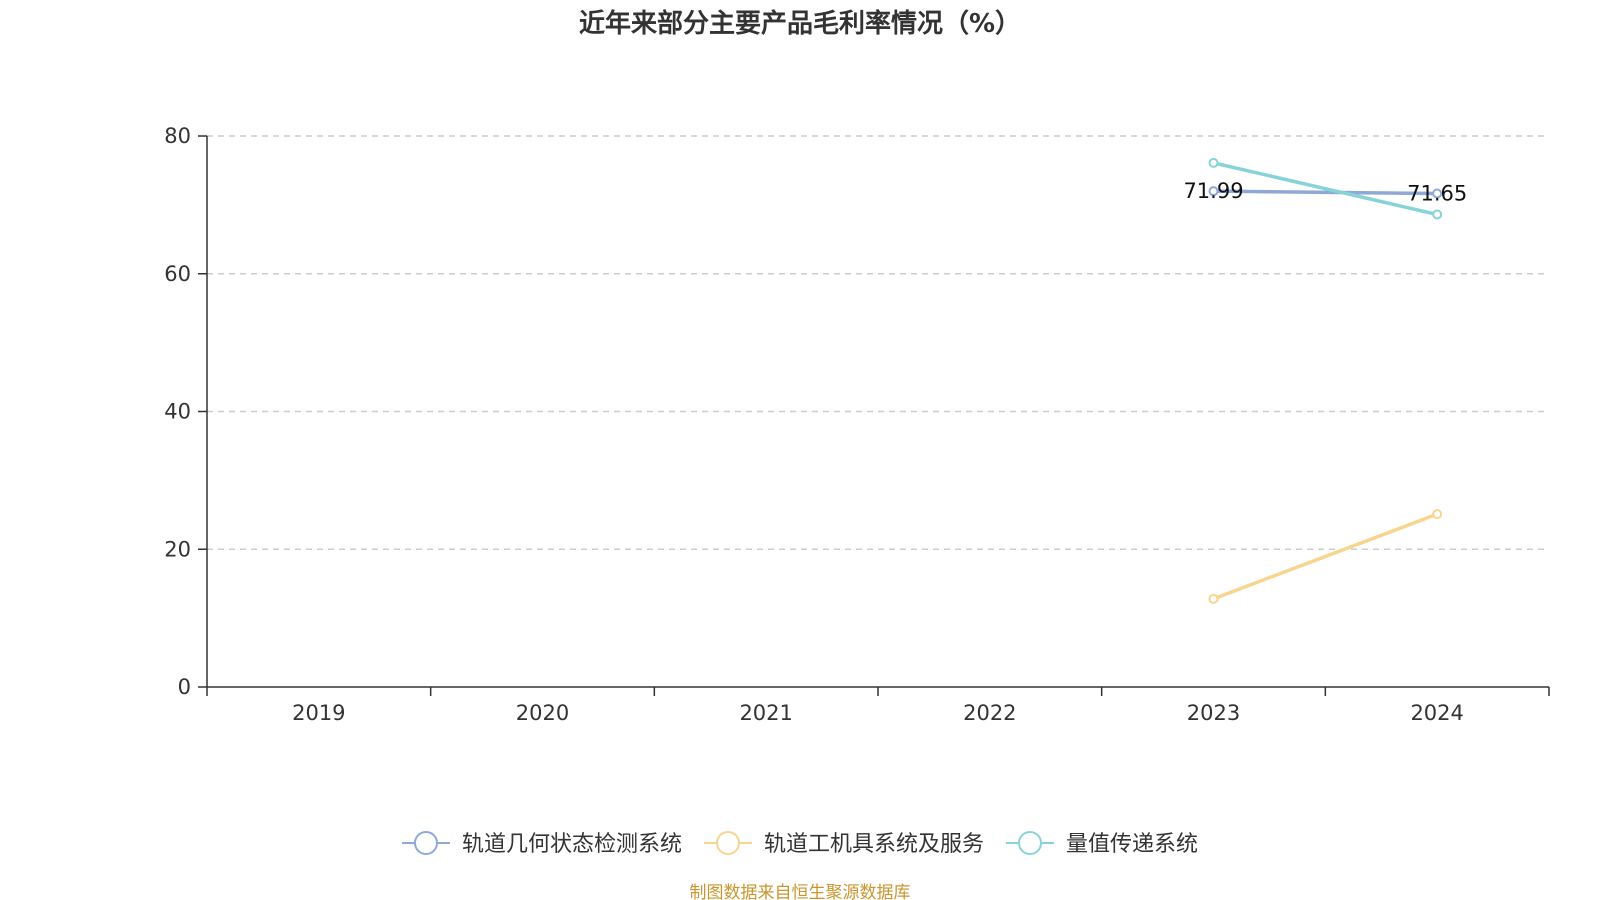 The width and height of the screenshot is (1600, 900). Describe the element at coordinates (765, 713) in the screenshot. I see `x-tick-label: 2021` at that location.